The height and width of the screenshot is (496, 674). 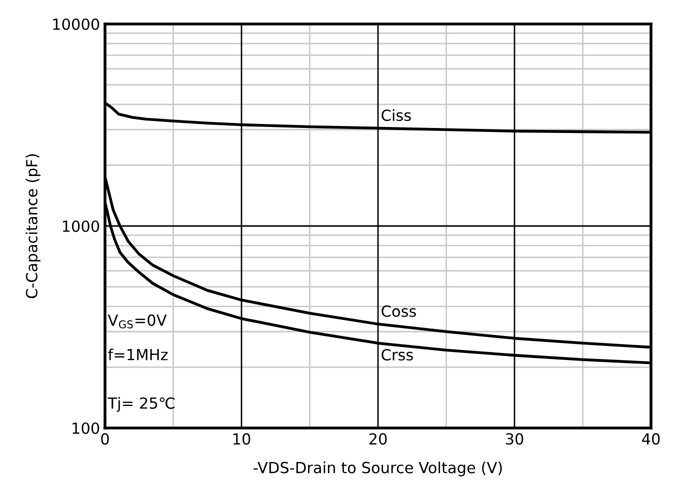 What do you see at coordinates (397, 354) in the screenshot?
I see `series-label: Crss` at bounding box center [397, 354].